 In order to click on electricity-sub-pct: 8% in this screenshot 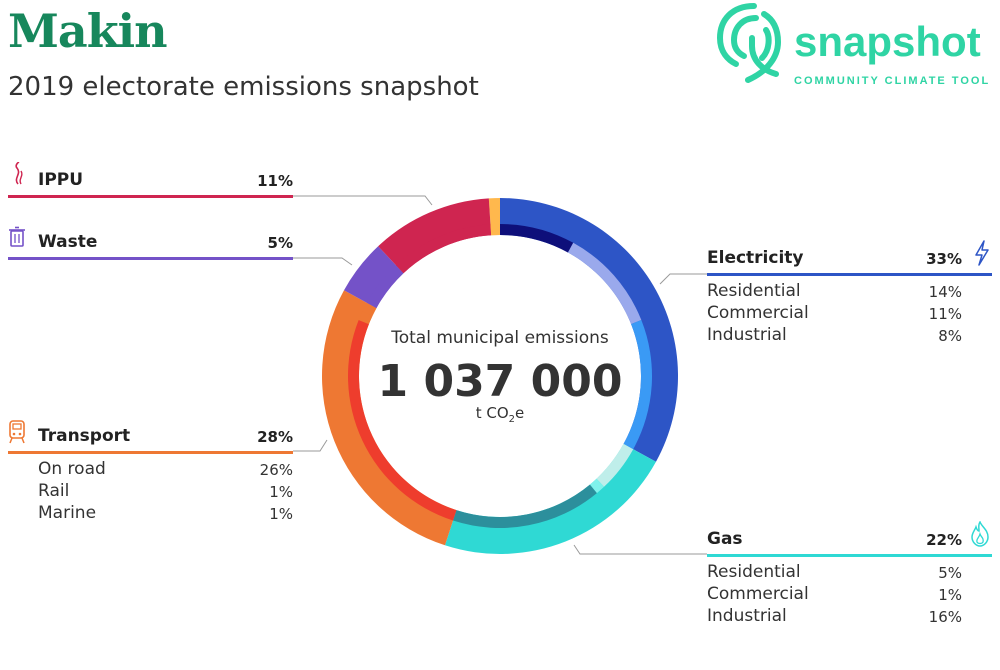, I will do `click(950, 336)`.